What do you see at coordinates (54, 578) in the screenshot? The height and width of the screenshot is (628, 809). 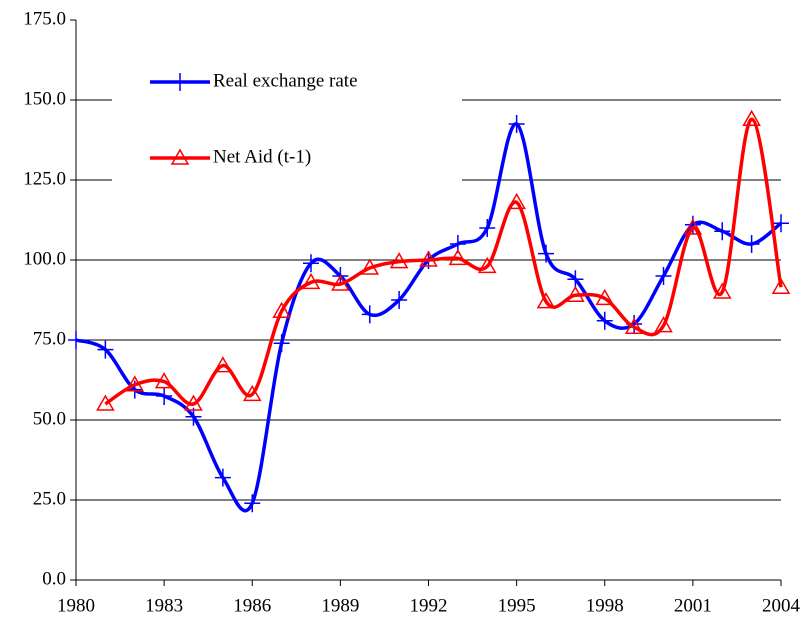 I see `y-tick-label: 0.0` at bounding box center [54, 578].